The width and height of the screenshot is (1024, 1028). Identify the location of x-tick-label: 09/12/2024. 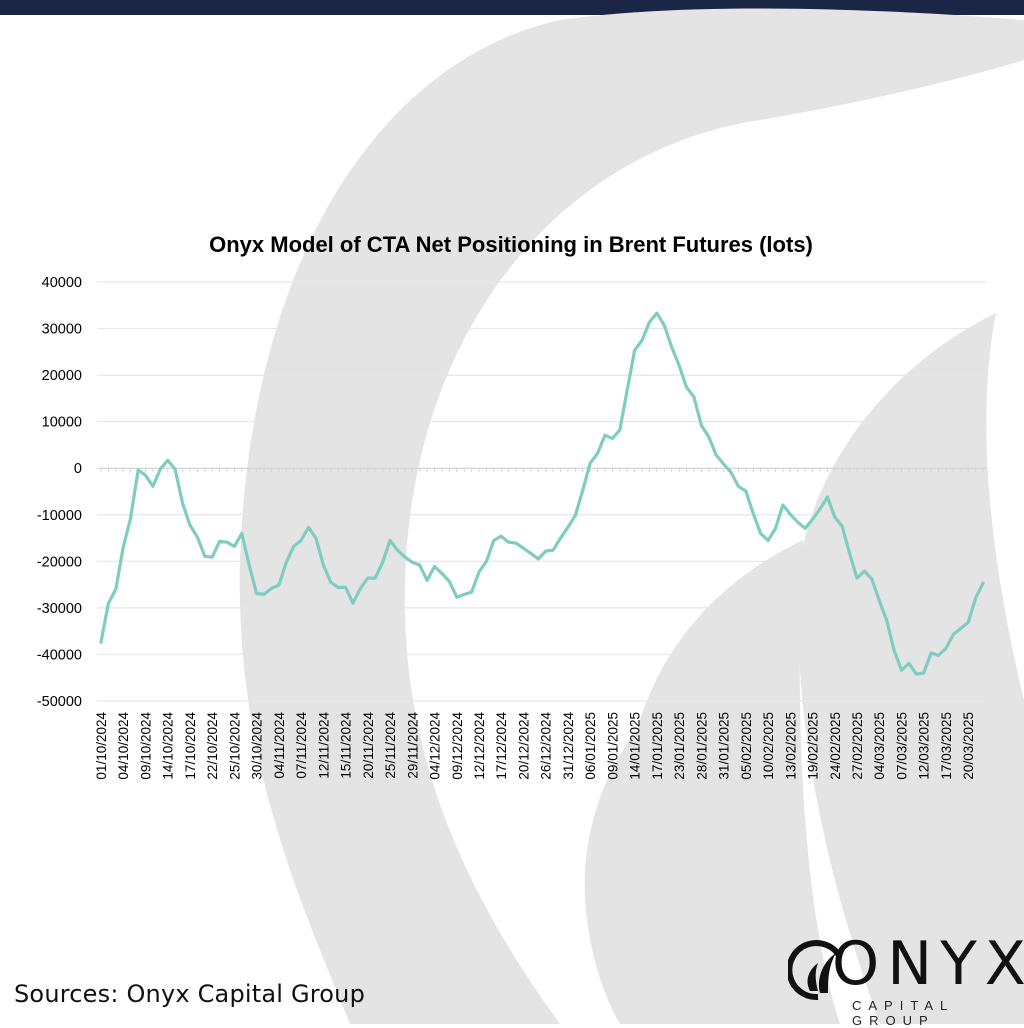
(457, 746).